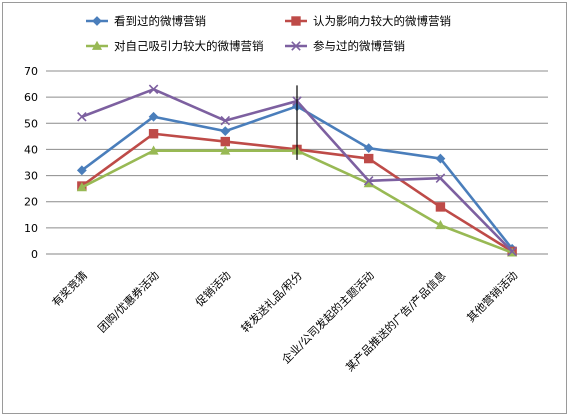 The width and height of the screenshot is (568, 415). I want to click on y-tick-label: 30, so click(31, 176).